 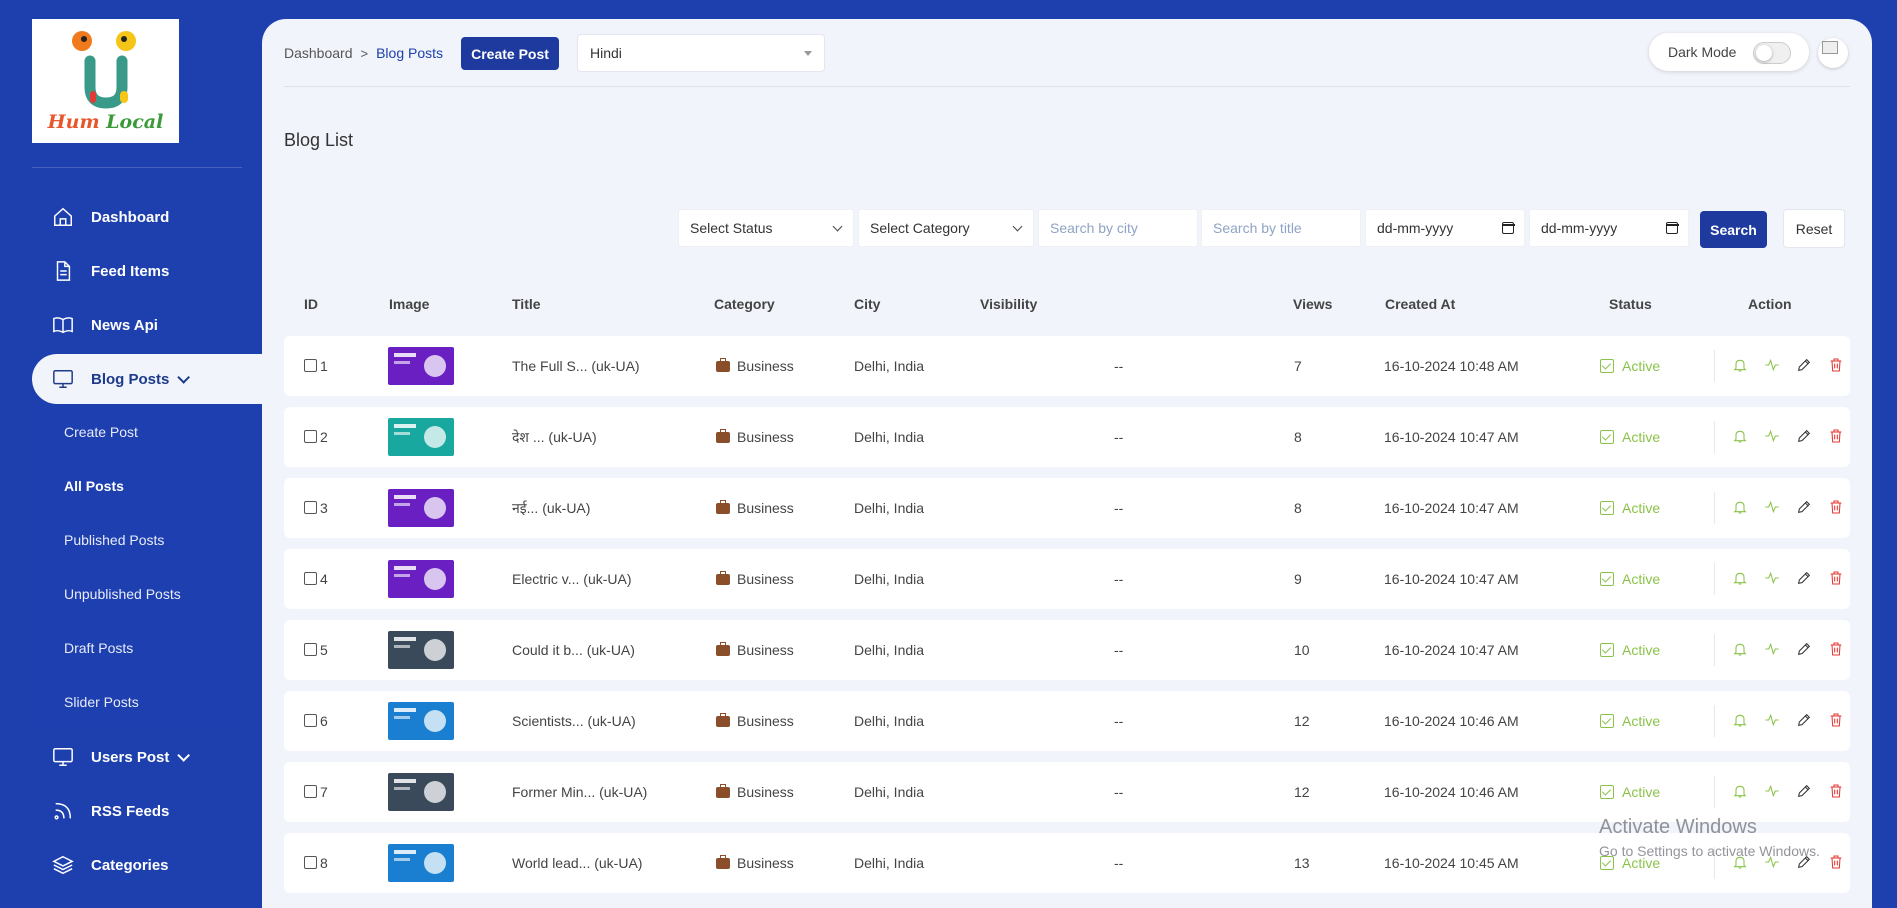 I want to click on row-id-cell: 5, so click(x=316, y=650).